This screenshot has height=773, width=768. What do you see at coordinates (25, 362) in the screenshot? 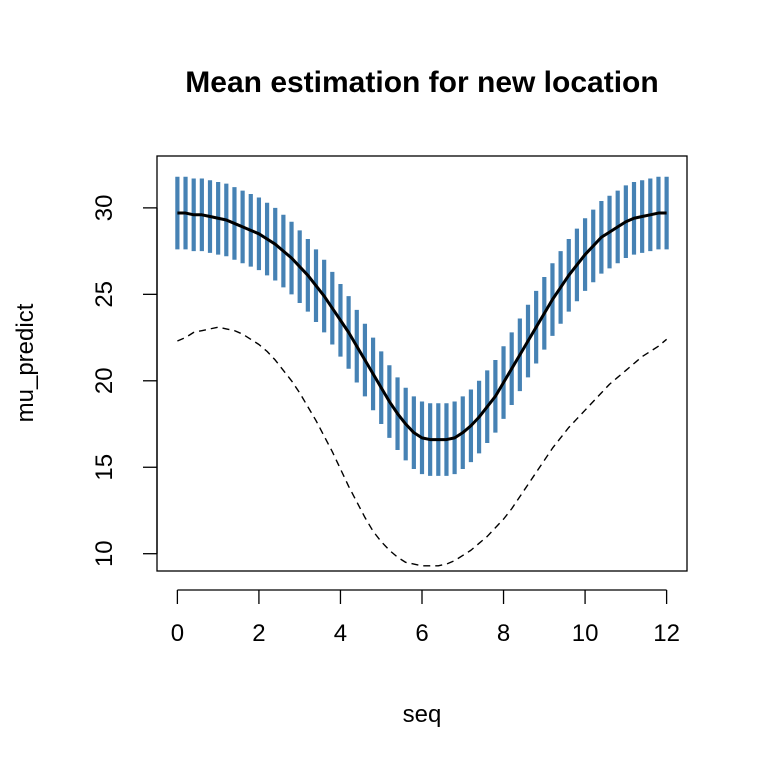
I see `y-axis-label: mu_predict` at bounding box center [25, 362].